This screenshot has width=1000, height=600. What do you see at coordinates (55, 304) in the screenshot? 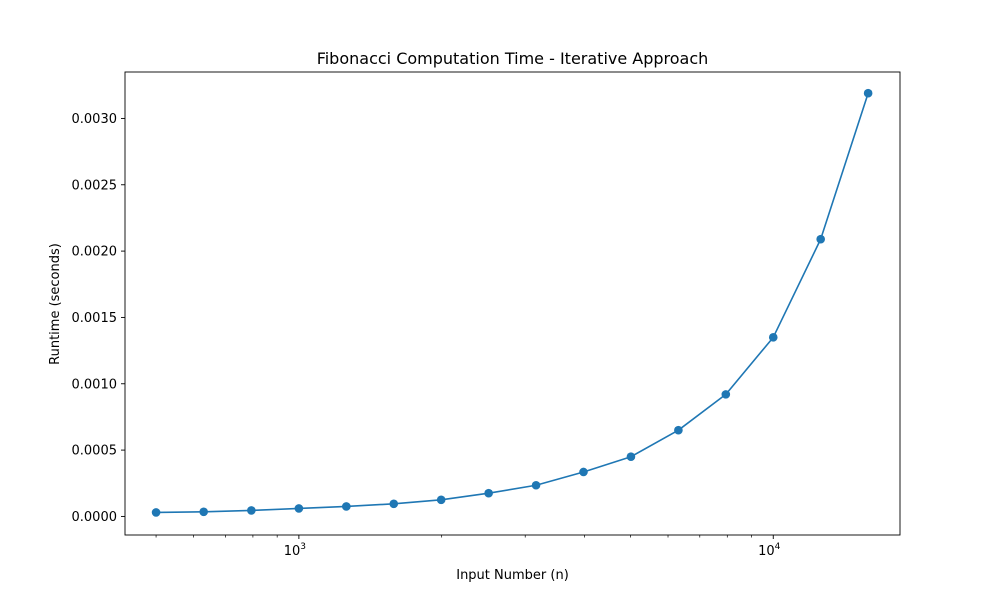
I see `y-axis-label: Runtime (seconds)` at bounding box center [55, 304].